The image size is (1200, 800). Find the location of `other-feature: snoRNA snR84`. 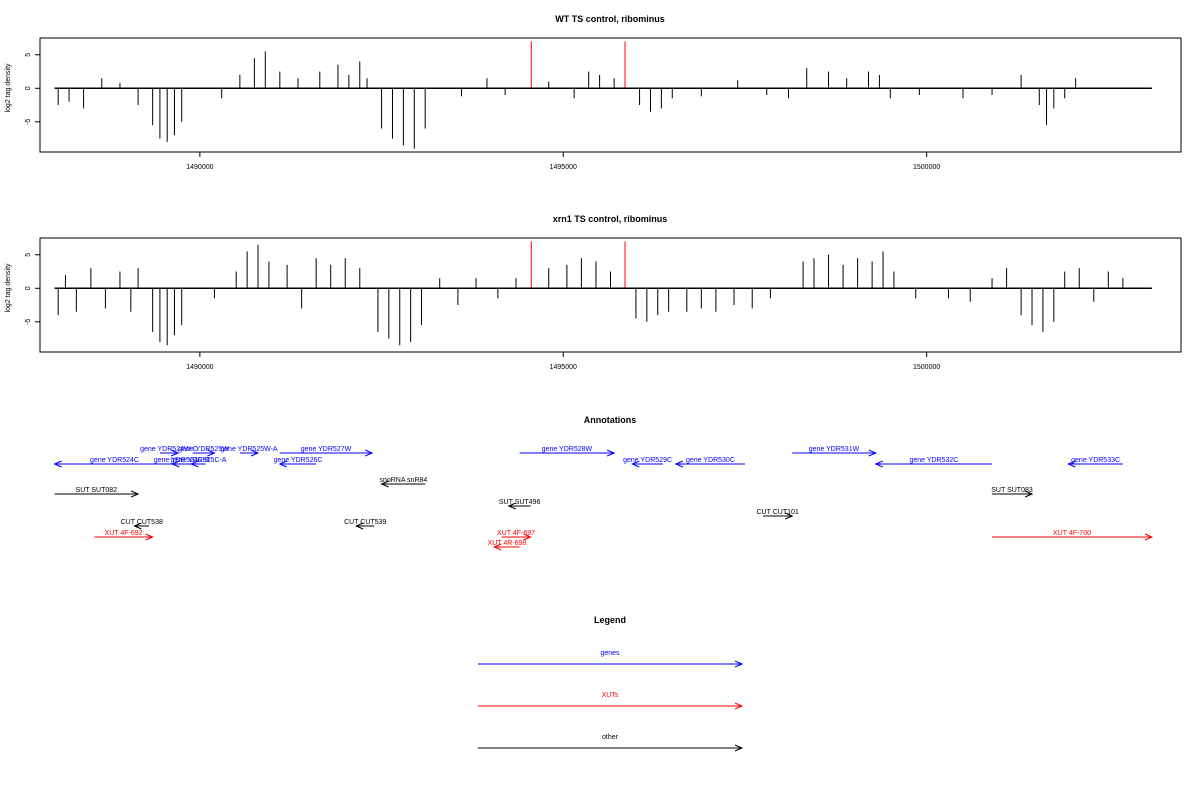

other-feature: snoRNA snR84 is located at coordinates (403, 482).